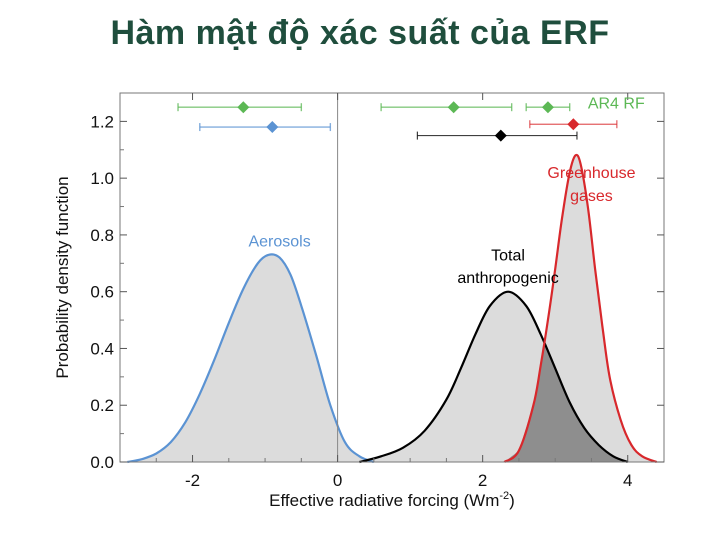 The height and width of the screenshot is (540, 720). Describe the element at coordinates (591, 196) in the screenshot. I see `annotation-gases: gases` at that location.